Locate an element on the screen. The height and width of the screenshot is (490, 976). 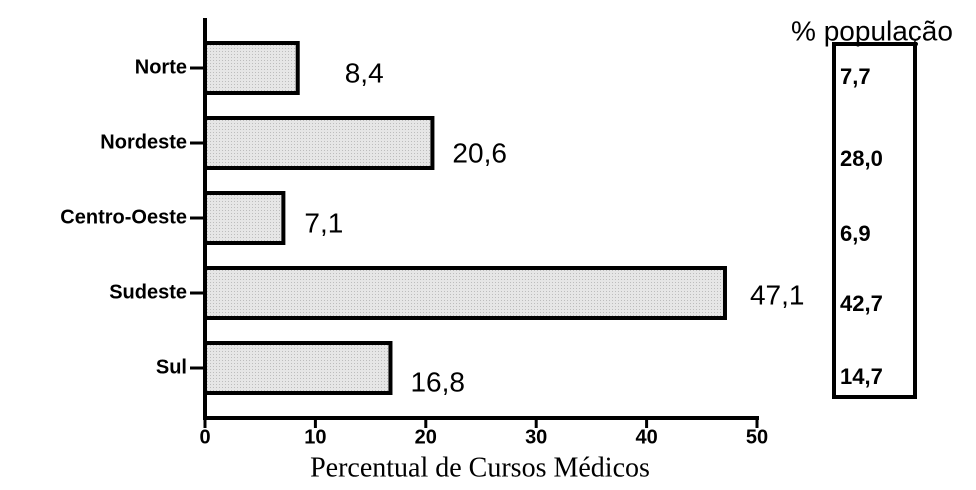
value-label: 16,8 is located at coordinates (437, 381).